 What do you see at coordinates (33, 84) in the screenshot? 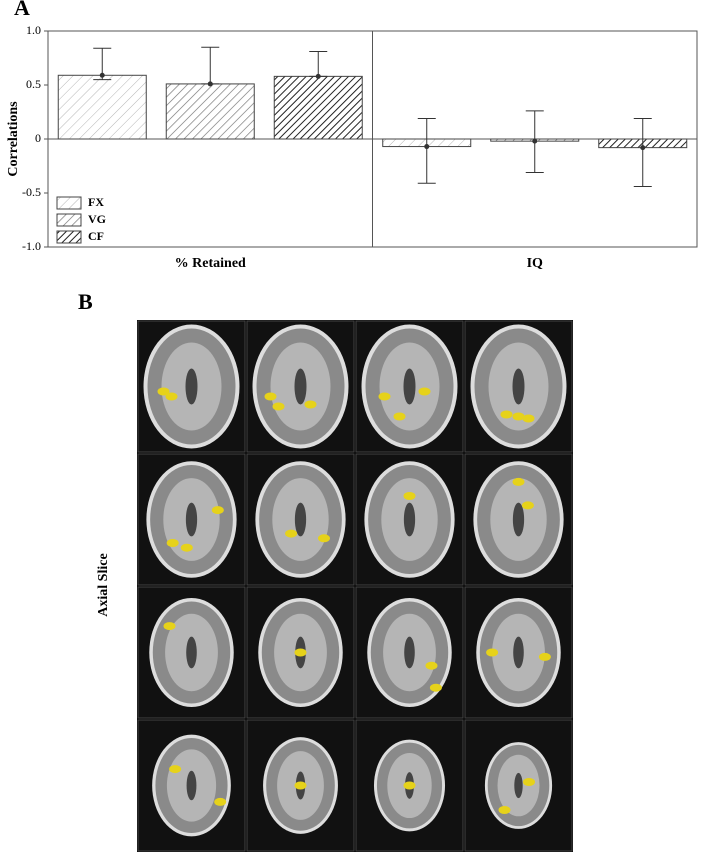
I see `y-tick-label: 0.5` at bounding box center [33, 84].